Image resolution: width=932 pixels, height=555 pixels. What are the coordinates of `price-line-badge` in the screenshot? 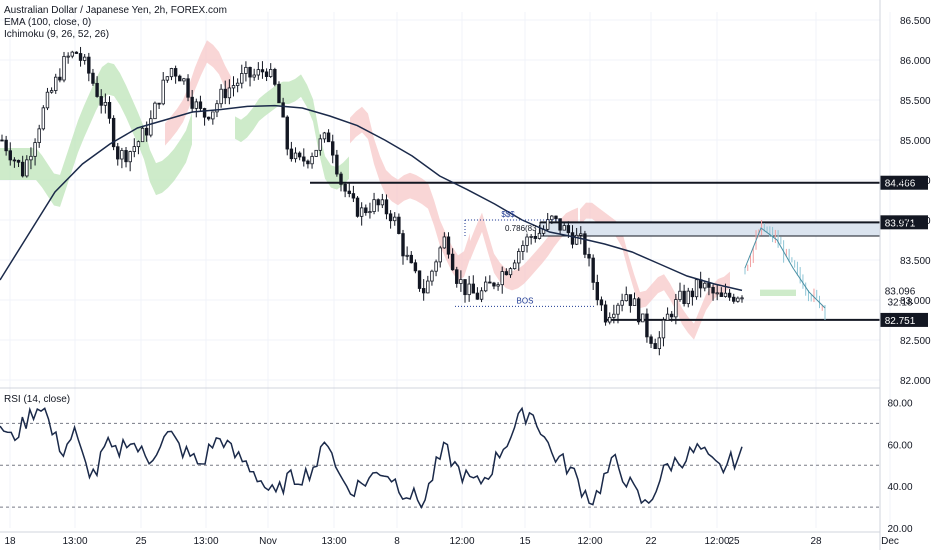 It's located at (904, 182).